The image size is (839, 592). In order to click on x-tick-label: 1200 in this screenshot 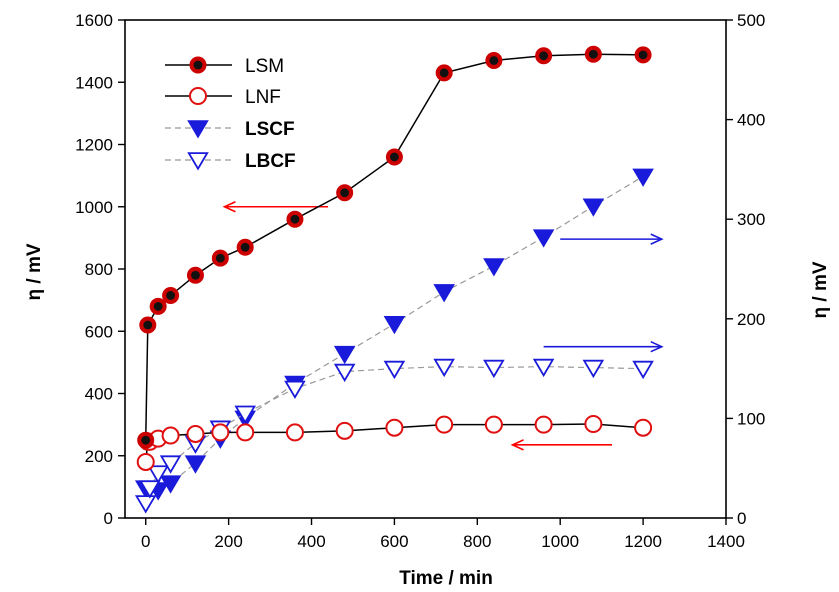, I will do `click(643, 541)`.